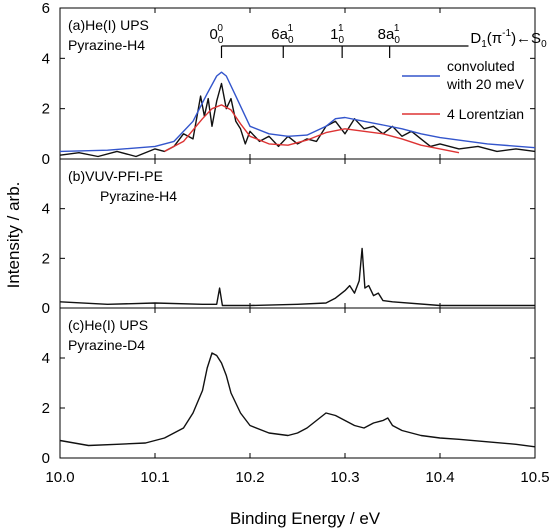  Describe the element at coordinates (506, 33) in the screenshot. I see `assignment-paren-sup: -1` at that location.